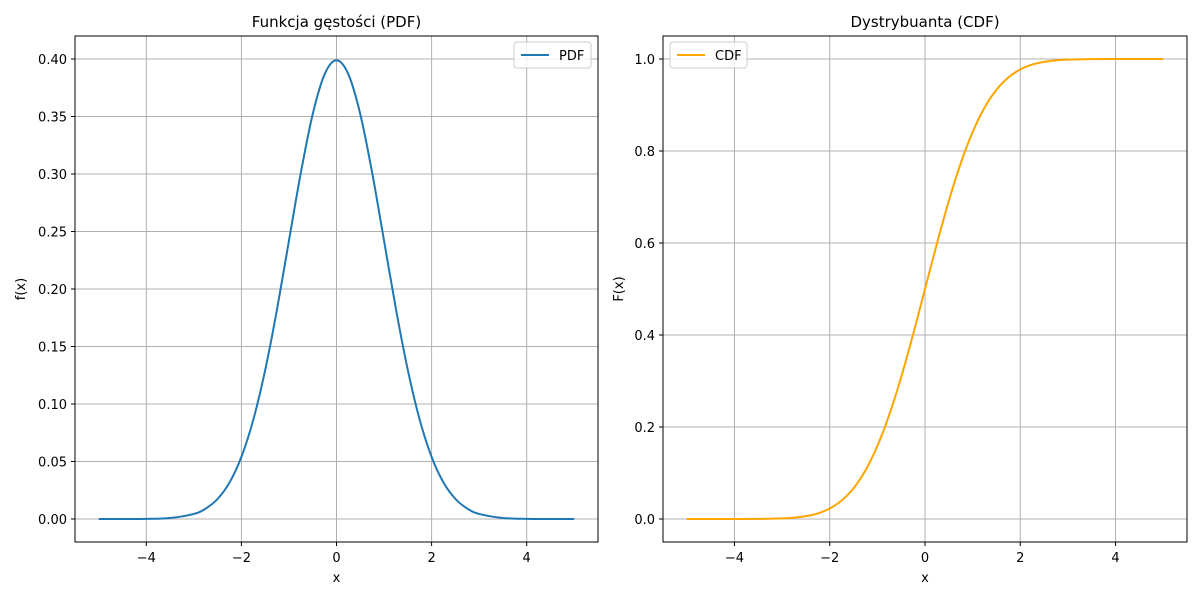 The image size is (1200, 600). Describe the element at coordinates (336, 558) in the screenshot. I see `pdf-x-tick-label: 0` at that location.